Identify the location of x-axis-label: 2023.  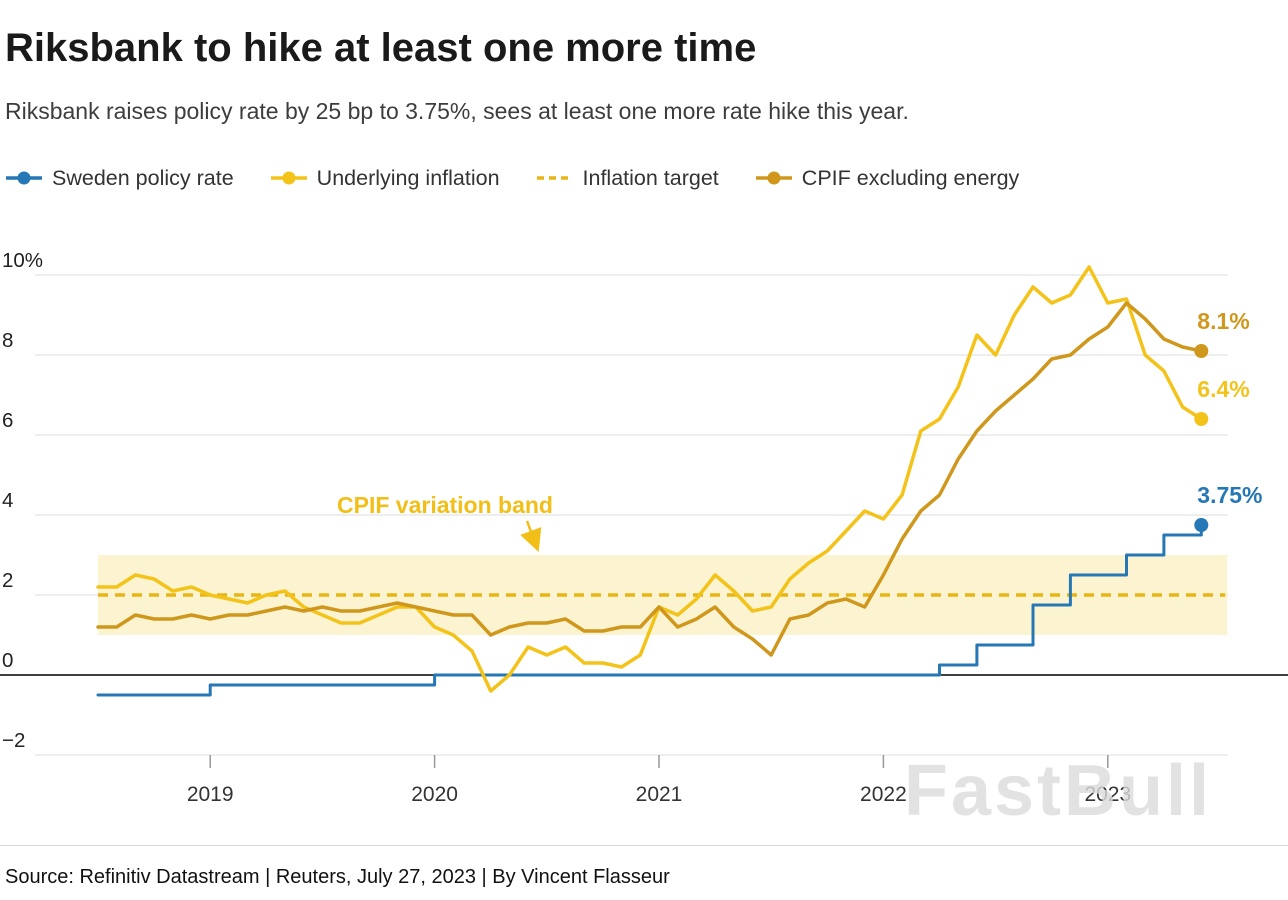
(1107, 794).